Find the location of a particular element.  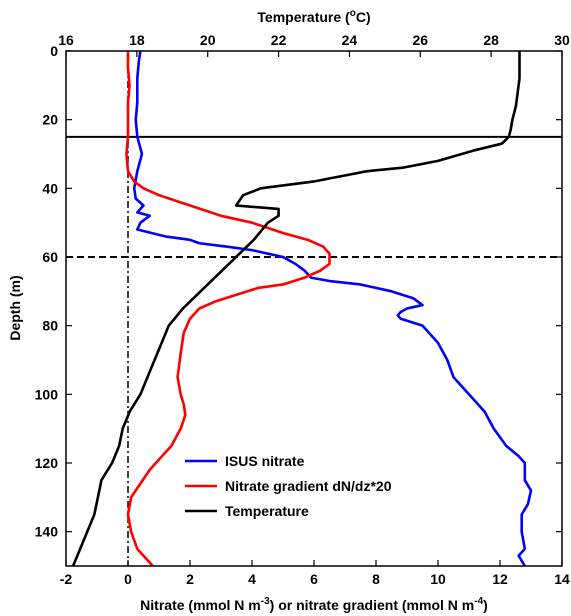

y-tick-label: 100 is located at coordinates (47, 394).